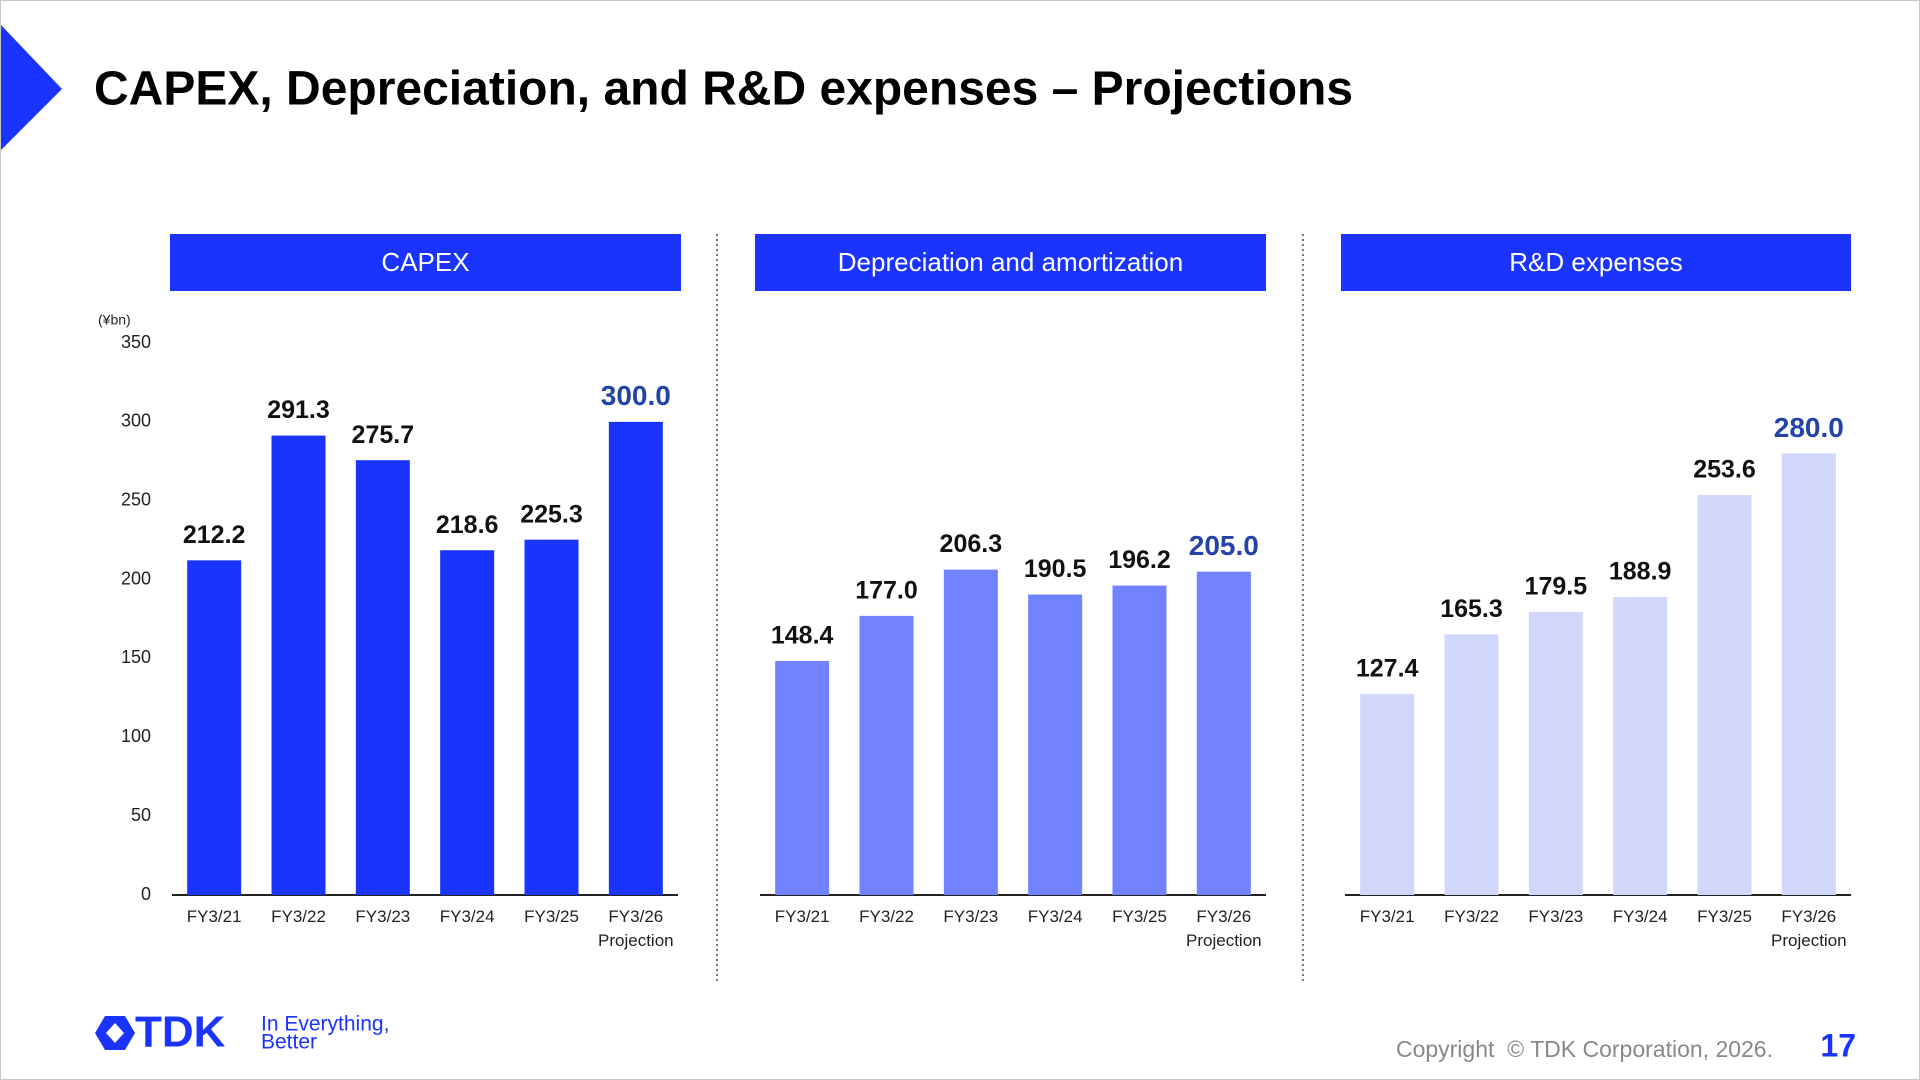  Describe the element at coordinates (325, 1024) in the screenshot. I see `tagline: In Everything,` at that location.